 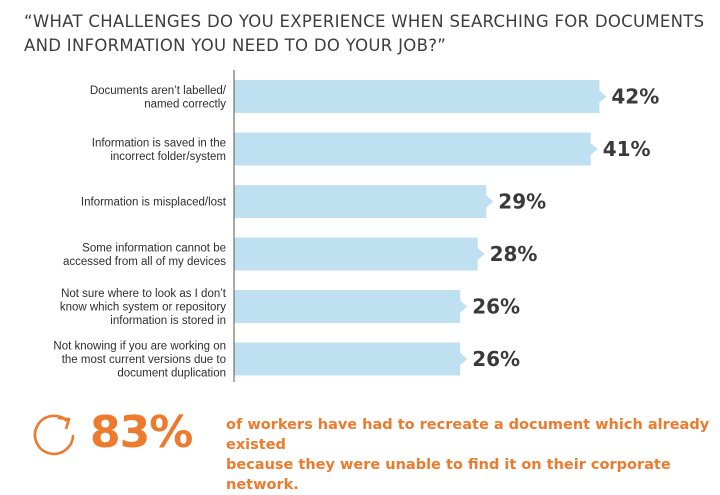 I want to click on value-label-5: 26%, so click(x=496, y=359).